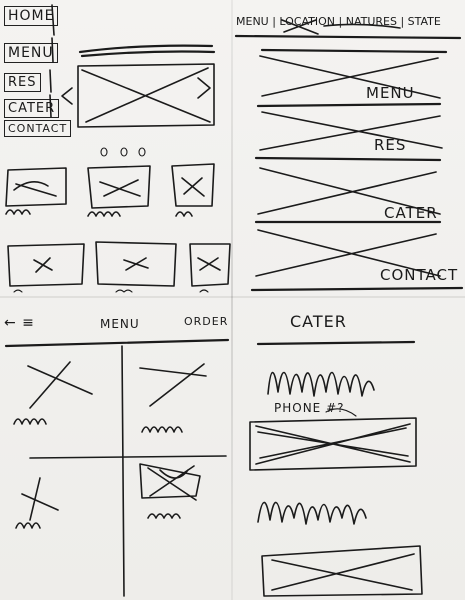  Describe the element at coordinates (19, 323) in the screenshot. I see `back-menu-button: ← ≡` at that location.